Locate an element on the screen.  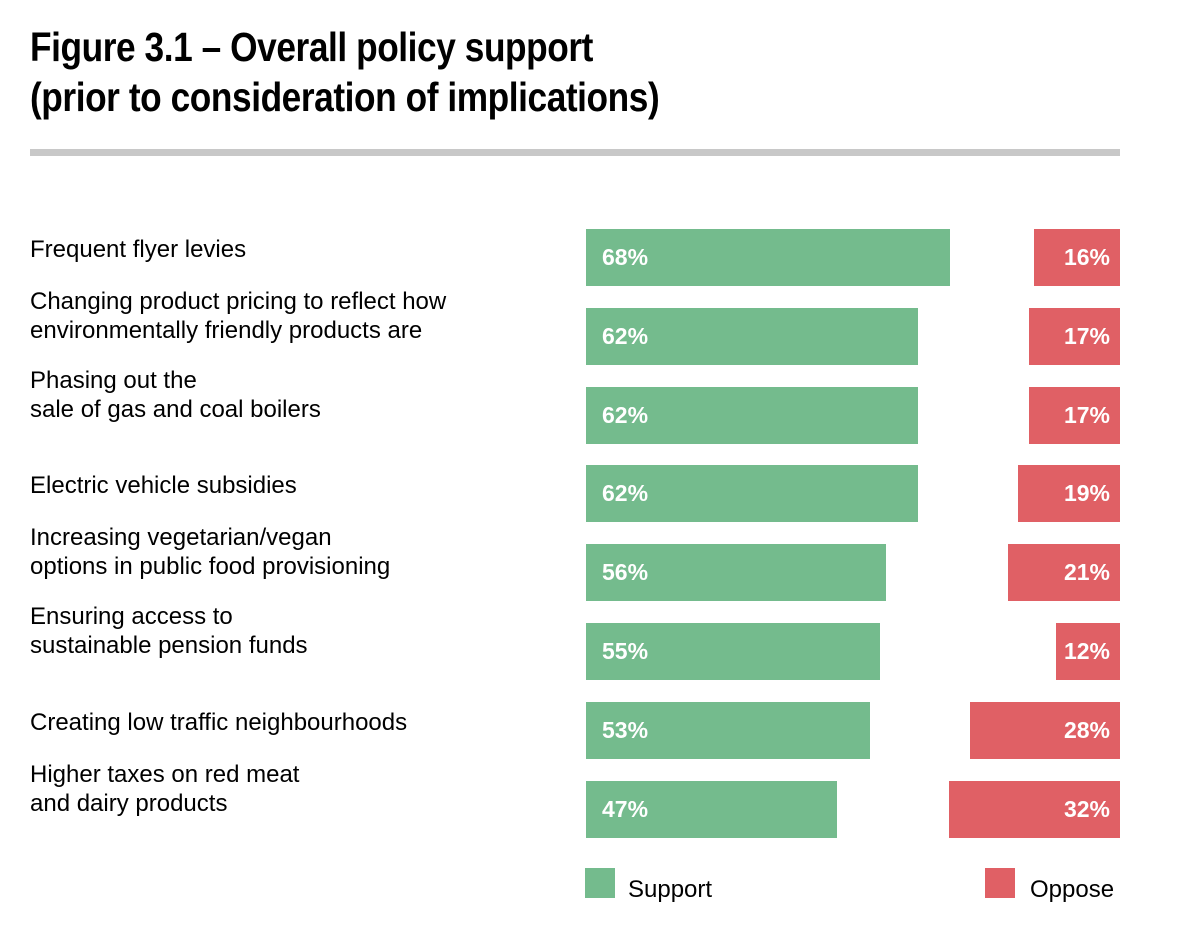
category-label-line: sustainable pension funds is located at coordinates (169, 645).